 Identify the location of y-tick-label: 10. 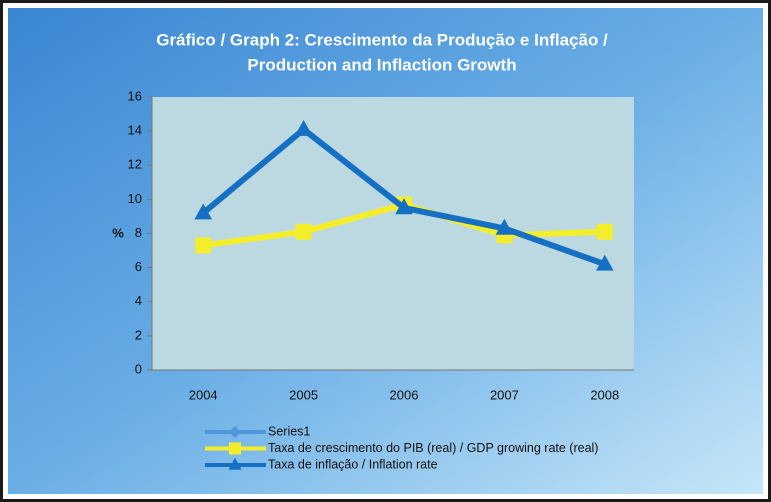
(135, 198).